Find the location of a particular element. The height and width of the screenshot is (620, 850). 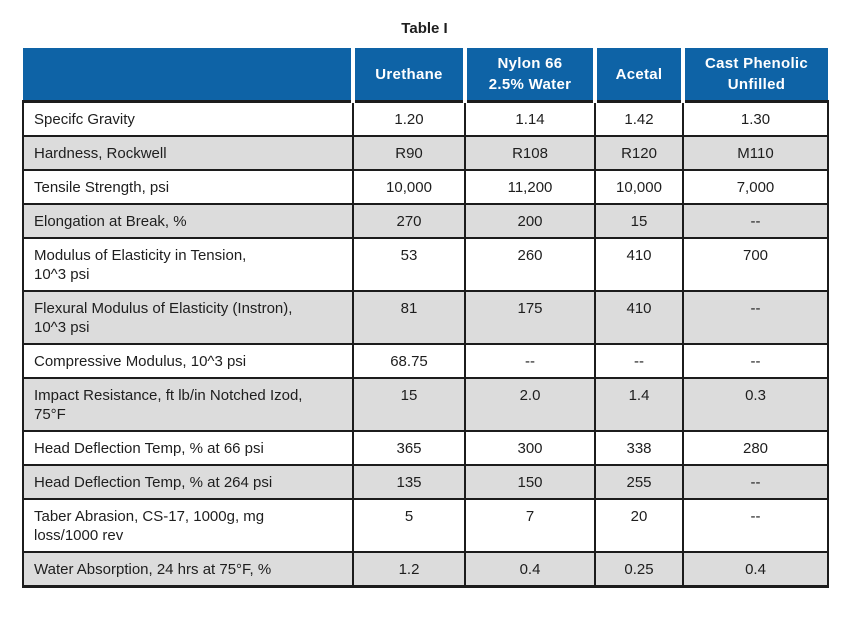

property-label: Hardness, Rockwell is located at coordinates (188, 153).